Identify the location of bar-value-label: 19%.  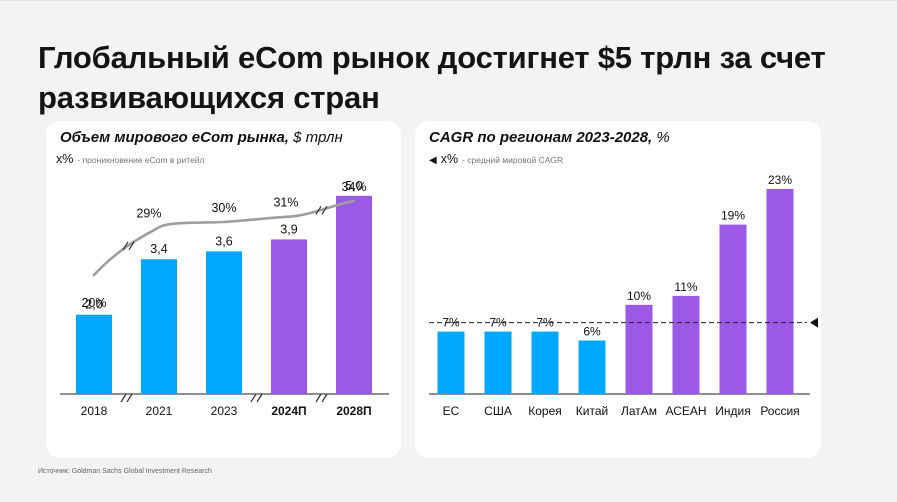
(733, 216).